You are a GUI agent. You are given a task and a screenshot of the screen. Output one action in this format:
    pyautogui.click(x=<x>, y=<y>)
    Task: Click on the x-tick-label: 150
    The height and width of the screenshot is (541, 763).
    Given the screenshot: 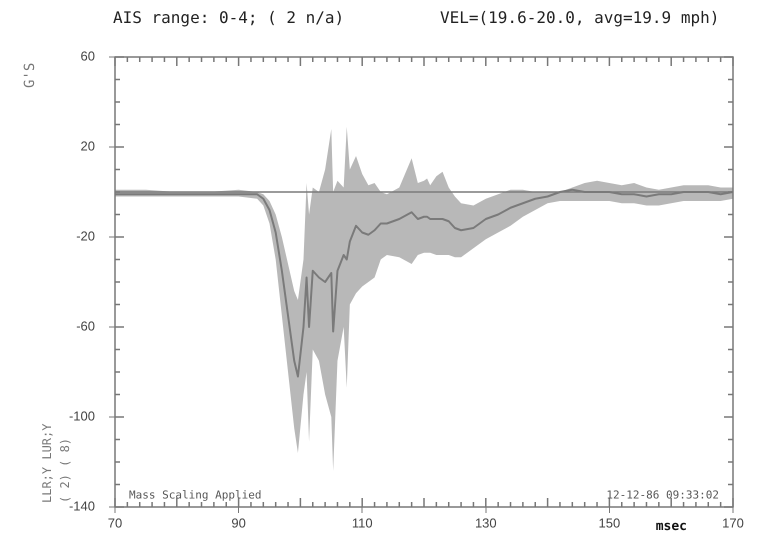 What is the action you would take?
    pyautogui.click(x=609, y=522)
    